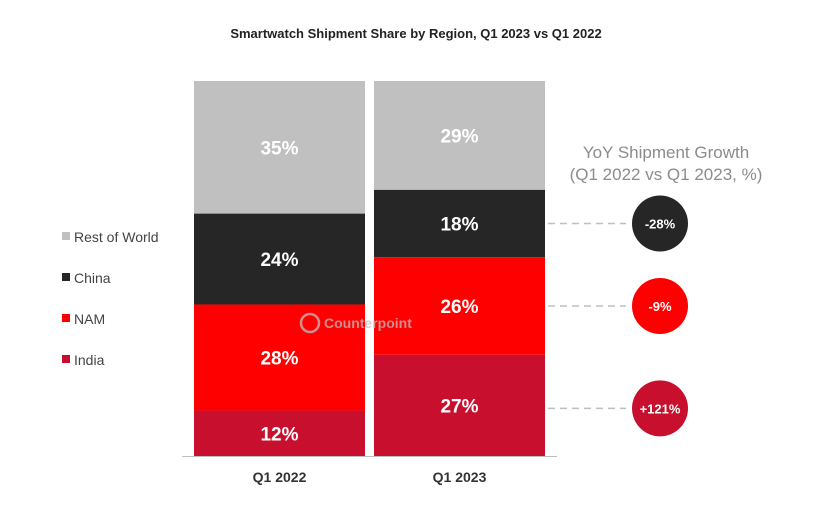  What do you see at coordinates (66, 236) in the screenshot?
I see `legend-swatch-rest-of-world` at bounding box center [66, 236].